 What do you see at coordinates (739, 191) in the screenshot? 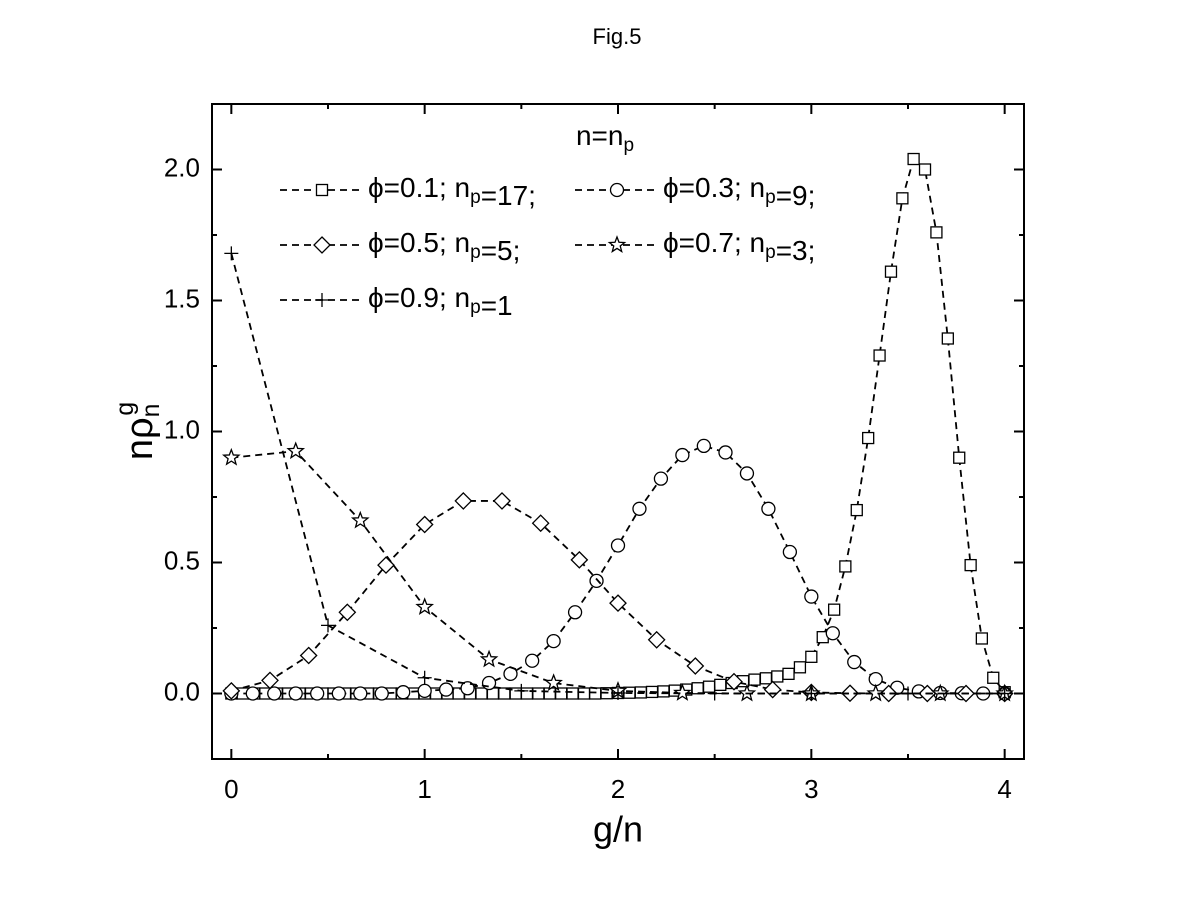
I see `legend-label: ϕ=0.3; np=9;` at bounding box center [739, 191].